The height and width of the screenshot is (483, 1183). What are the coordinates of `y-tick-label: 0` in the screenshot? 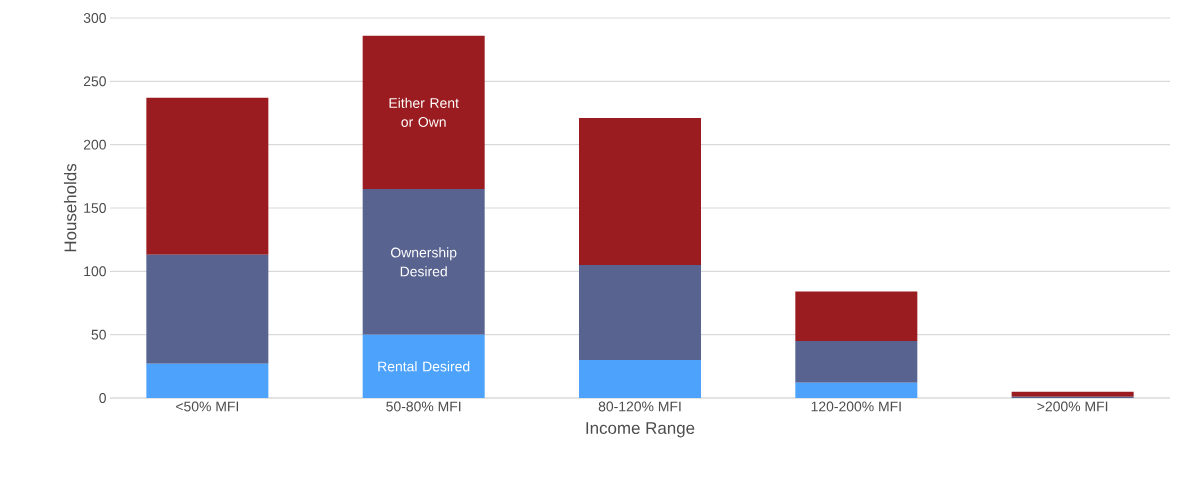 It's located at (102, 398).